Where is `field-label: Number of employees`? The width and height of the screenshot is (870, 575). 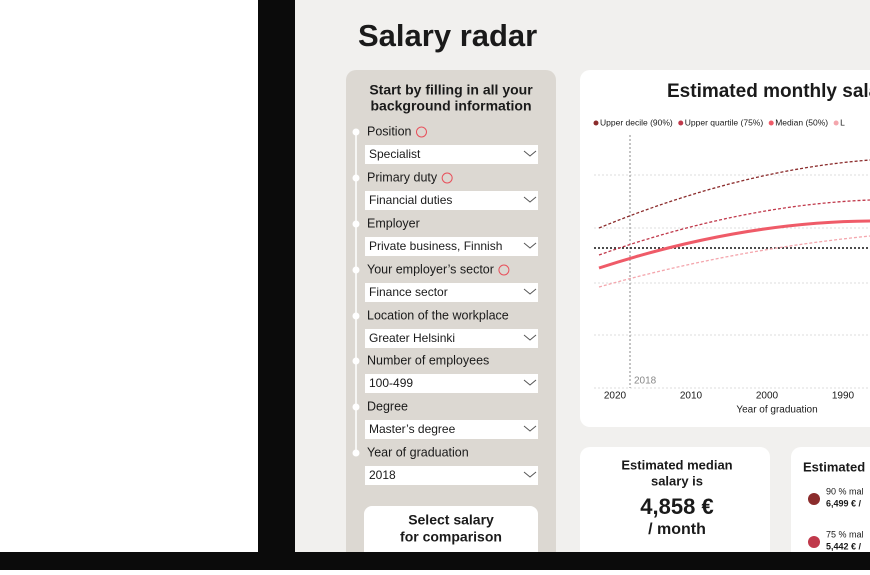
field-label: Number of employees is located at coordinates (428, 360).